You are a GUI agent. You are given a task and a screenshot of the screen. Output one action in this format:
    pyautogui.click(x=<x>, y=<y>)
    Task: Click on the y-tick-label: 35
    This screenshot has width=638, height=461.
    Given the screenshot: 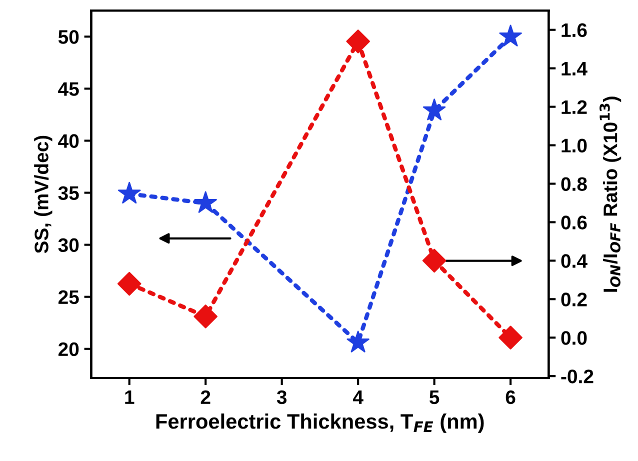 What is the action you would take?
    pyautogui.click(x=68, y=193)
    